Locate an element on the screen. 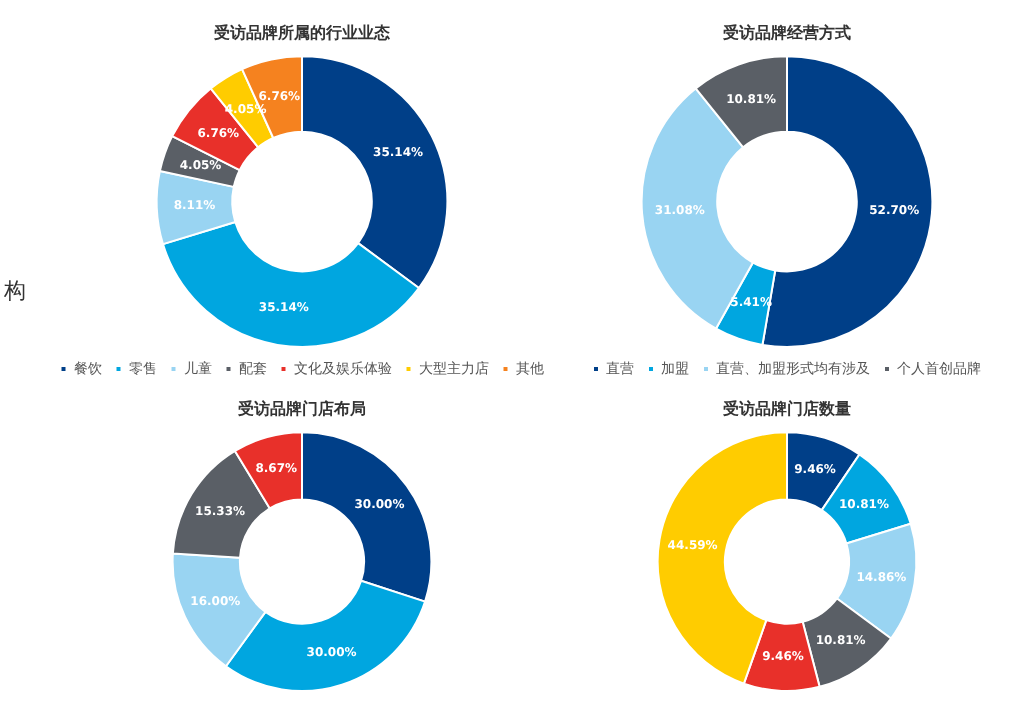 The height and width of the screenshot is (706, 1030). chart-title: 受访品牌门店布局 is located at coordinates (301, 407).